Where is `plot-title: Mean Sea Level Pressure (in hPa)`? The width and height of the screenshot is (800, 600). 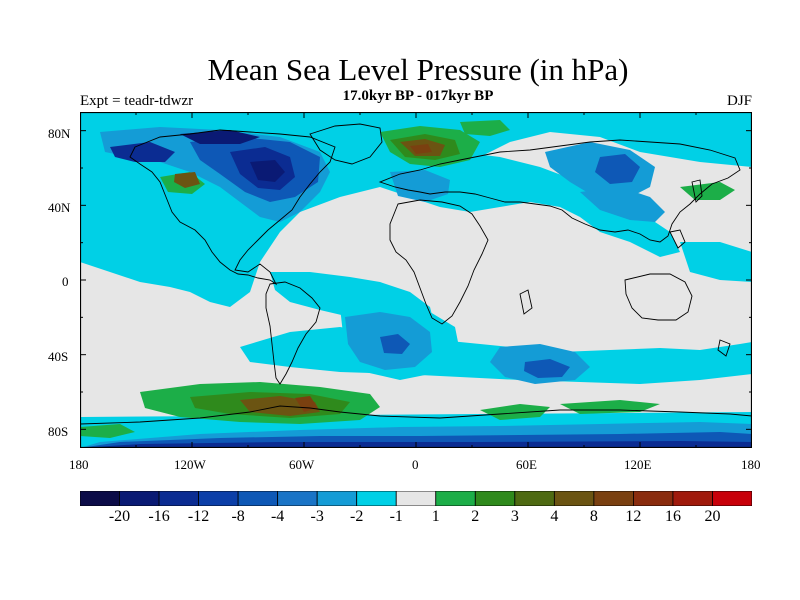
plot-title: Mean Sea Level Pressure (in hPa) is located at coordinates (418, 69).